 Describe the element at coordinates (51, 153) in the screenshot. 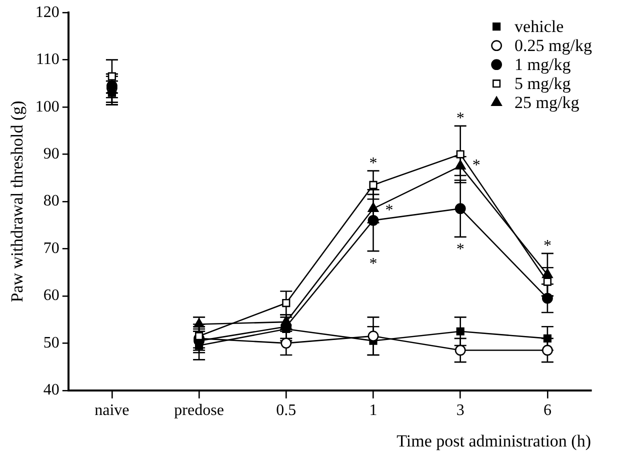

I see `y-tick-label: 90` at that location.